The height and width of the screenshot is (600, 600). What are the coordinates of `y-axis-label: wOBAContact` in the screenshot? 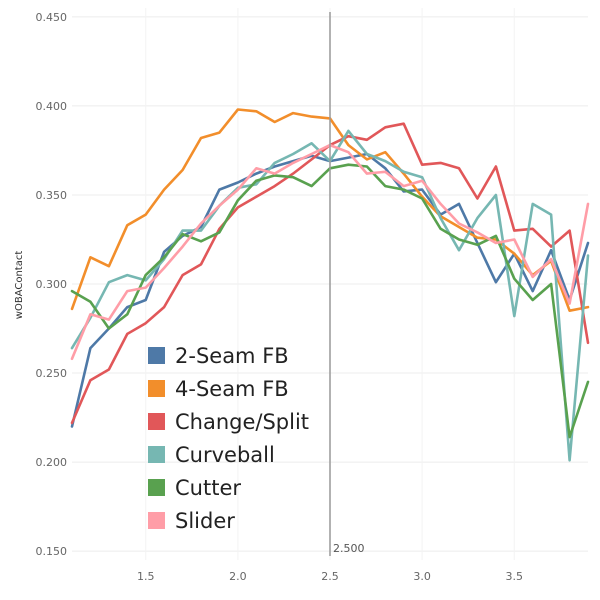 It's located at (19, 285).